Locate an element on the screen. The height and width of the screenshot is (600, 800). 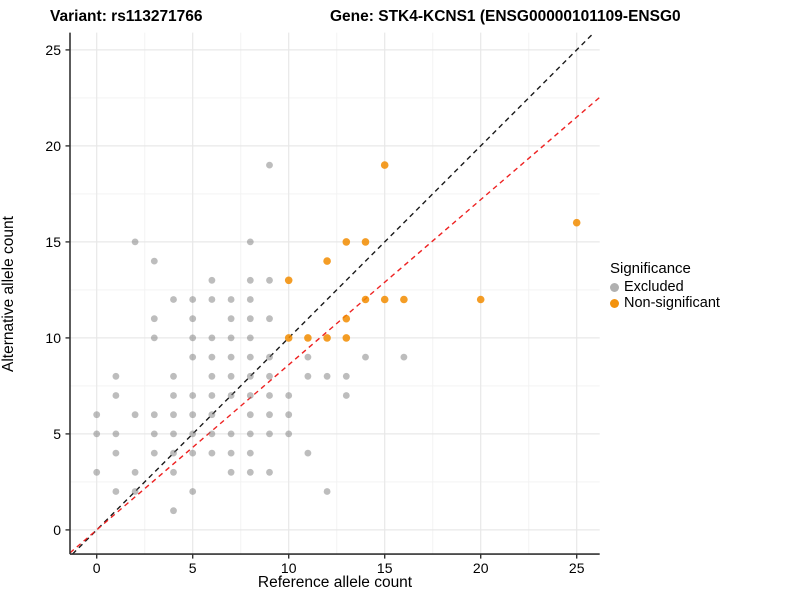
y-tick-label: 0 is located at coordinates (57, 530).